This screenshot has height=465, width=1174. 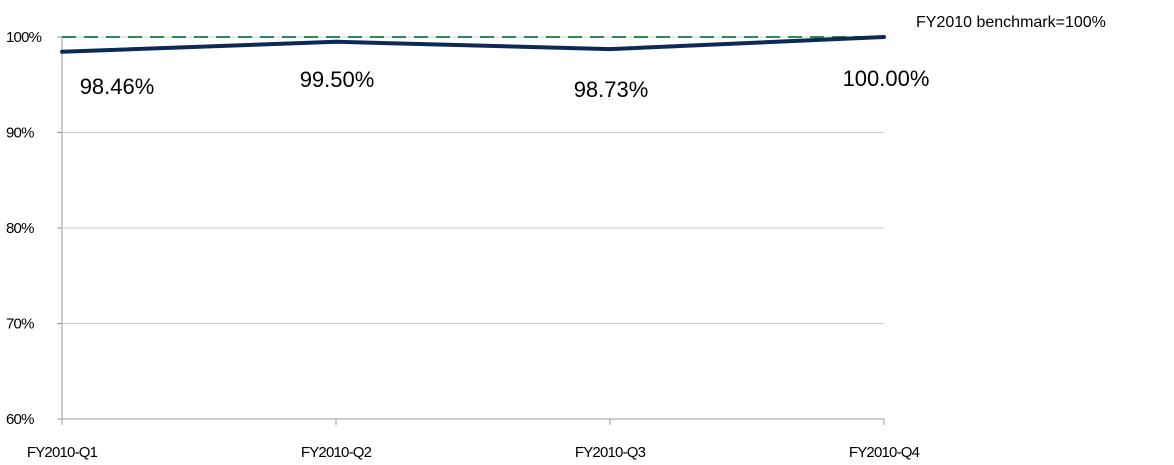 What do you see at coordinates (20, 133) in the screenshot?
I see `y-tick-label: 90%` at bounding box center [20, 133].